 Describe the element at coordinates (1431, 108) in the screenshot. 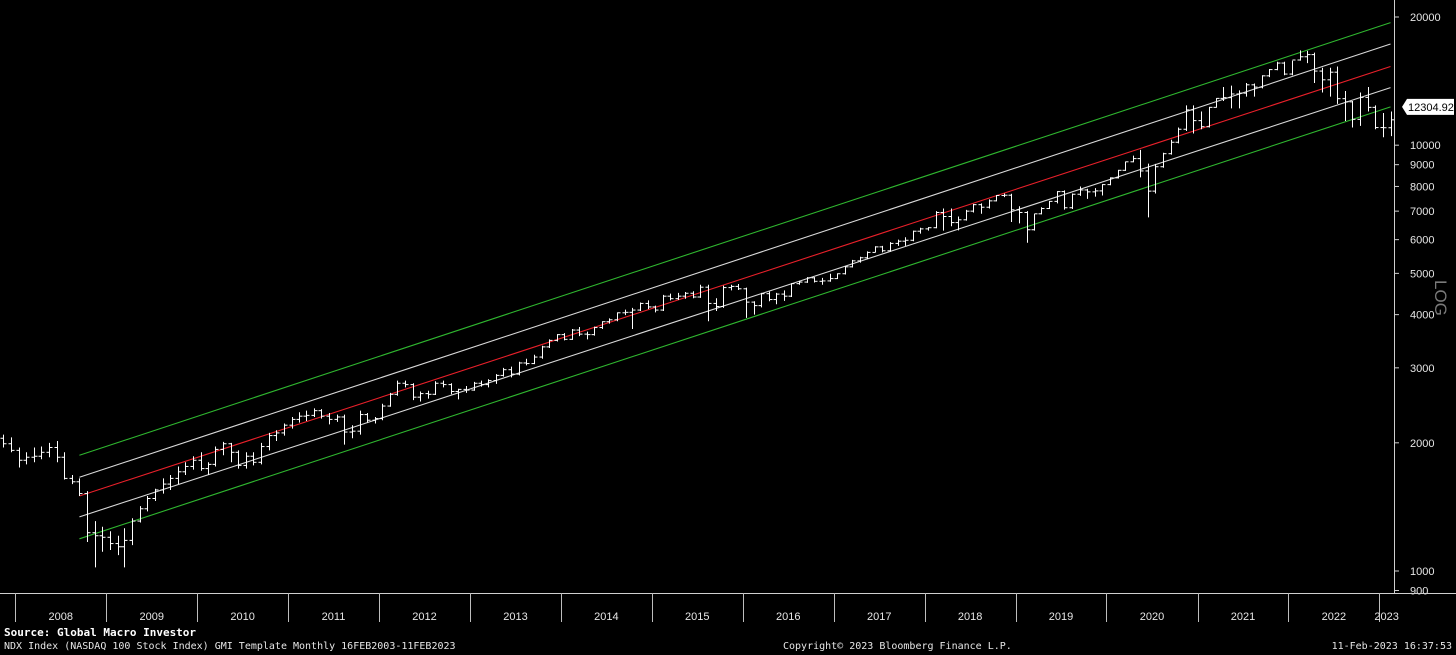

I see `last-value-label: 12304.92` at that location.